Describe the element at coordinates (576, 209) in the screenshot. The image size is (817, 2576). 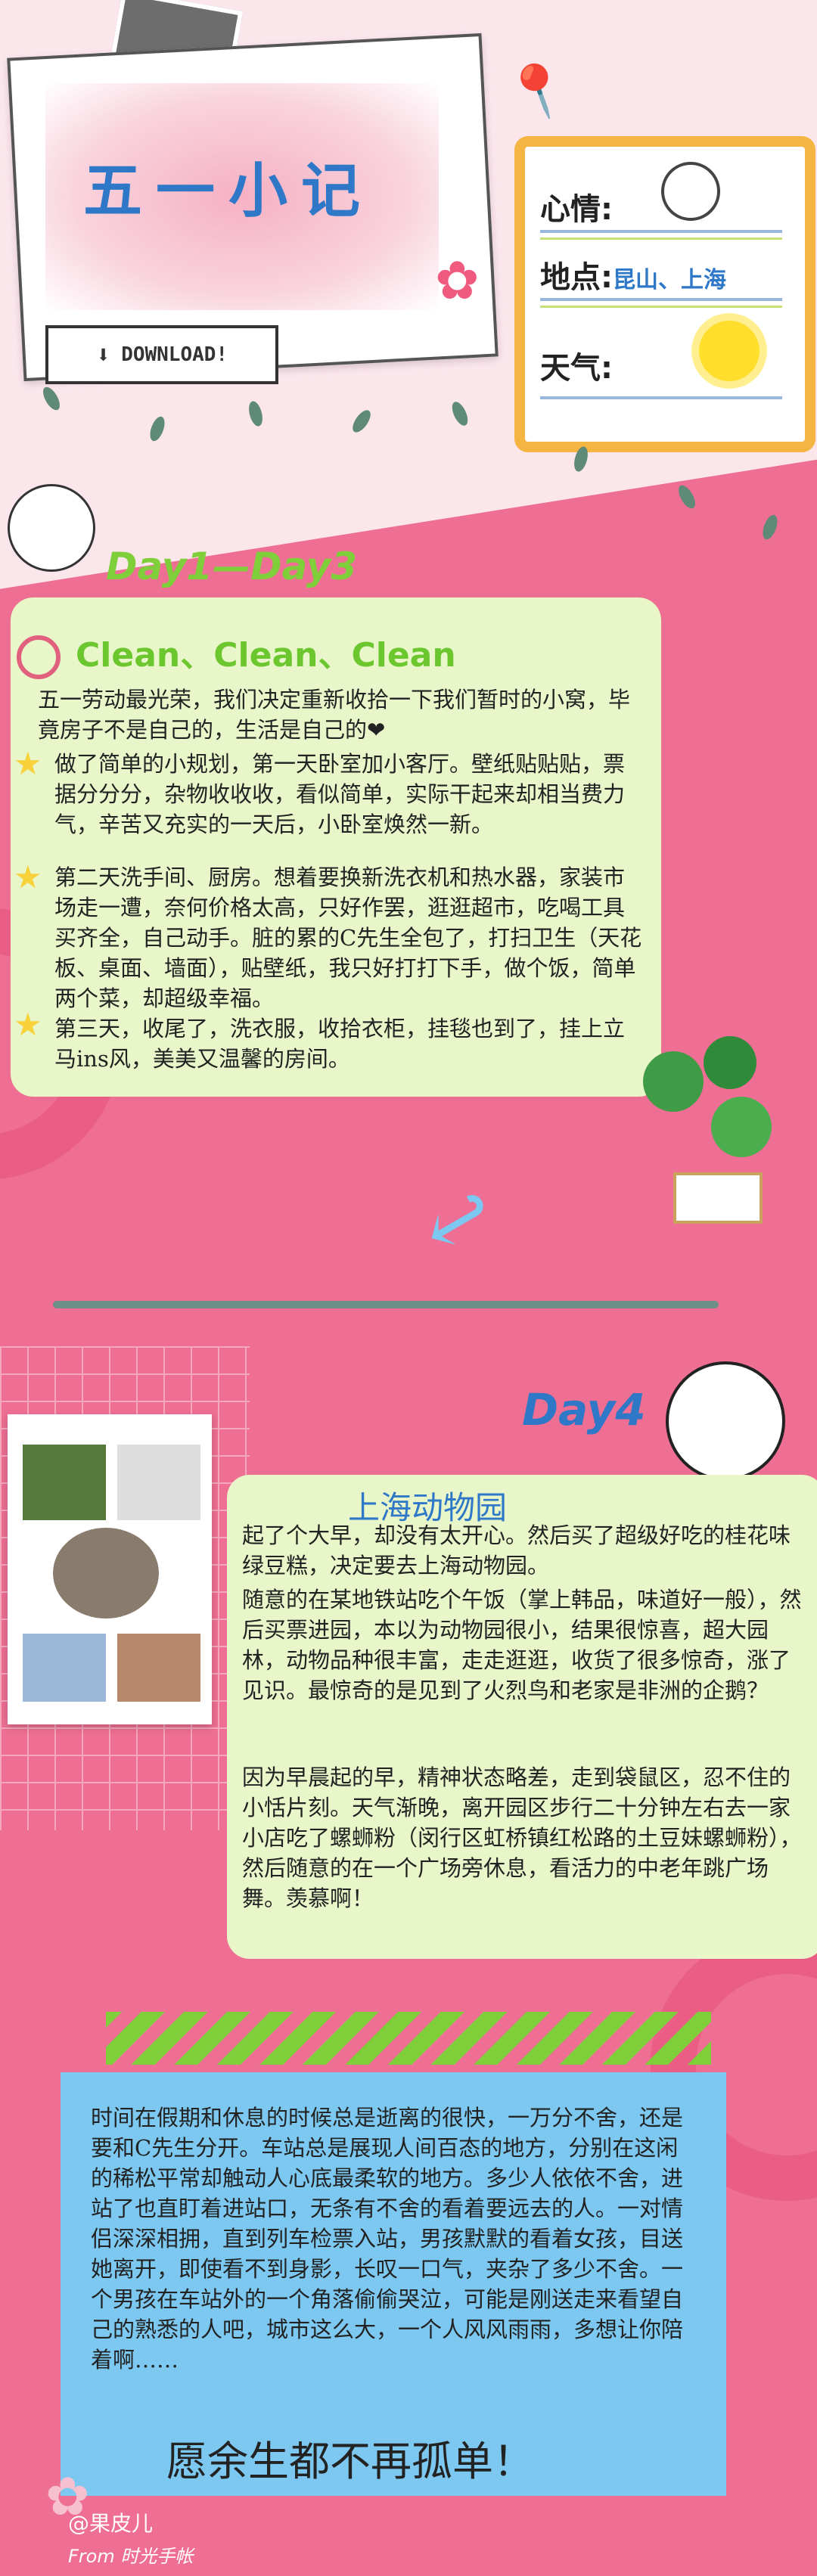
I see `mood-label: 心情:` at that location.